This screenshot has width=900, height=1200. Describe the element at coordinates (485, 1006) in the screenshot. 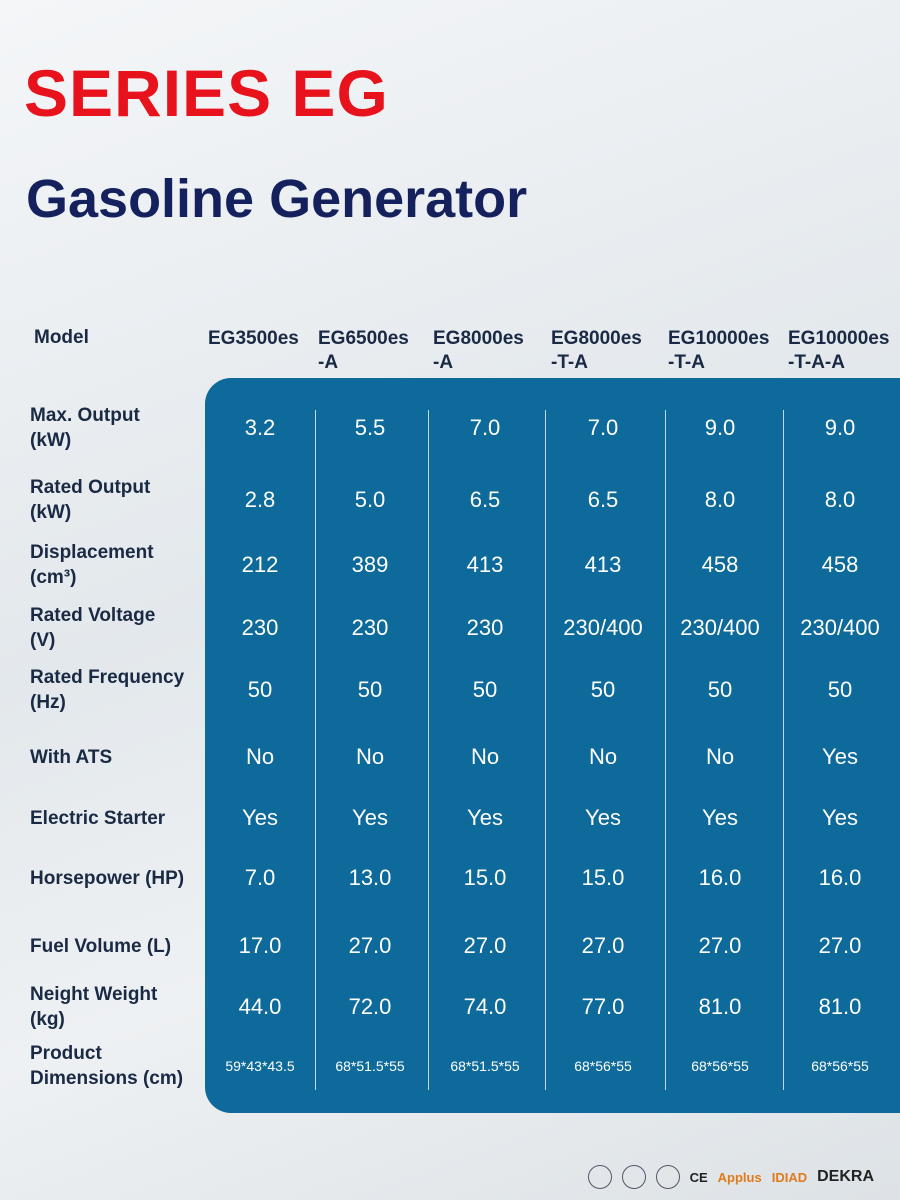

I see `cell: 74.0` at that location.